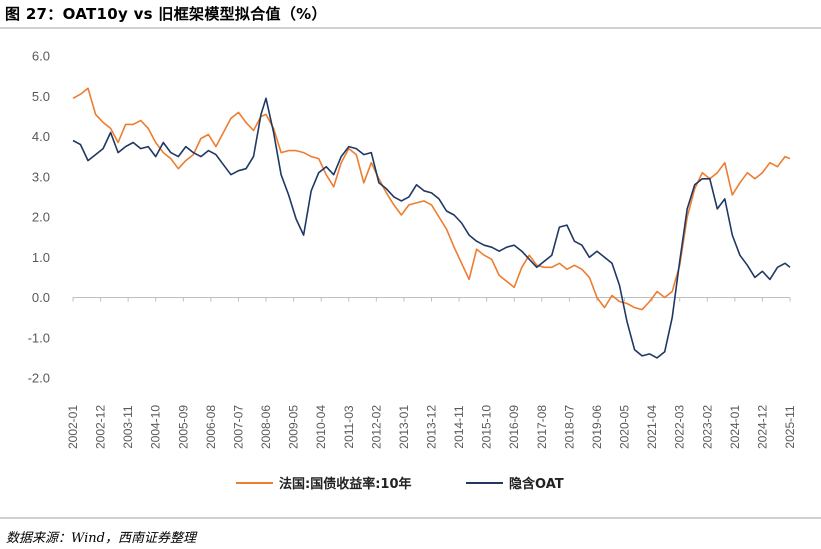 The height and width of the screenshot is (549, 821). Describe the element at coordinates (128, 426) in the screenshot. I see `x-tick-label: 2003-11` at that location.